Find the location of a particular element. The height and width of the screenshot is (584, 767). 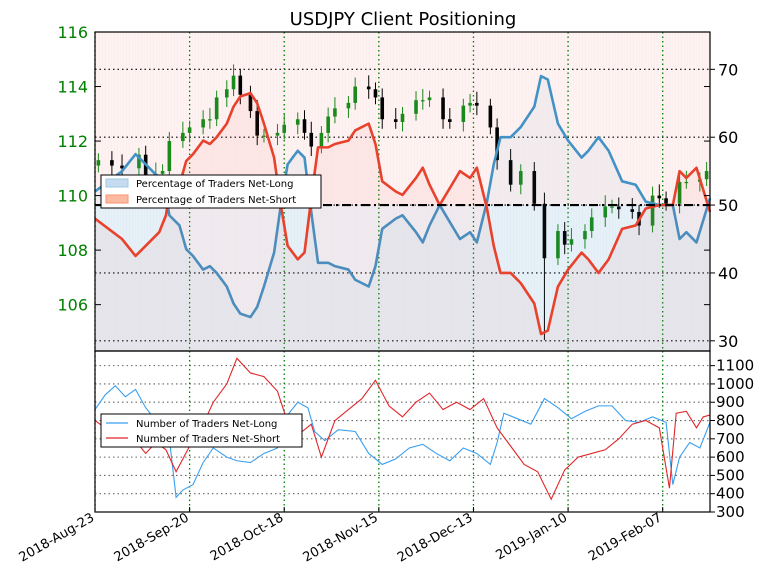

count-tick-label: 600 is located at coordinates (730, 457).